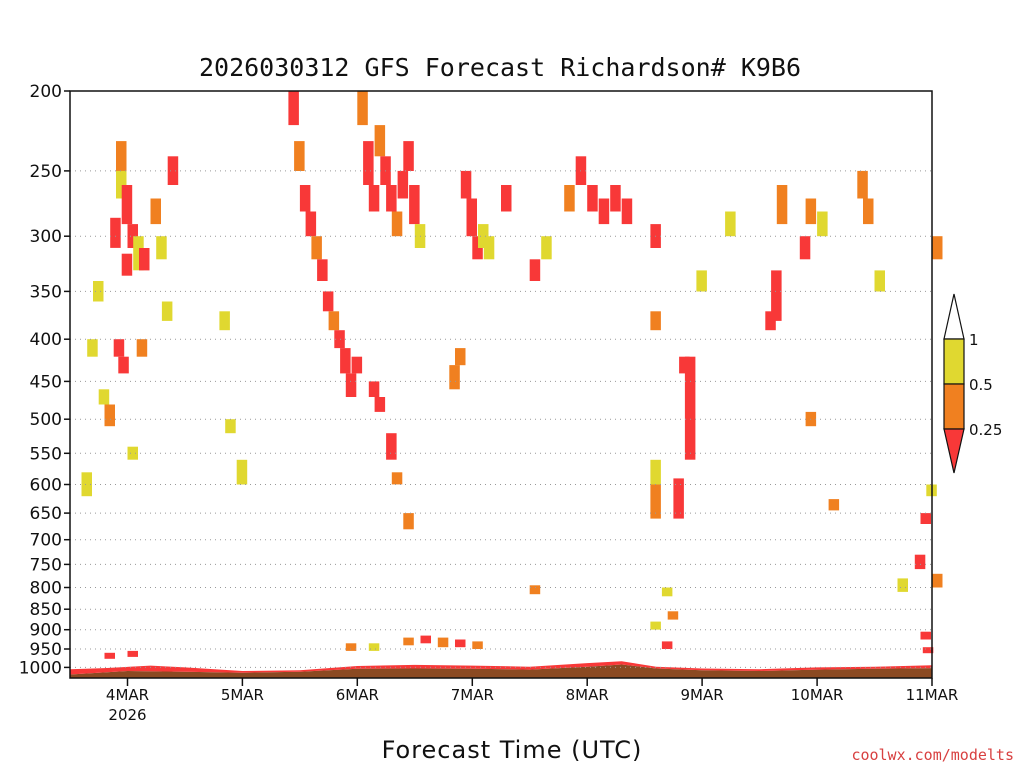  Describe the element at coordinates (981, 385) in the screenshot. I see `legend-label: 0.5` at that location.